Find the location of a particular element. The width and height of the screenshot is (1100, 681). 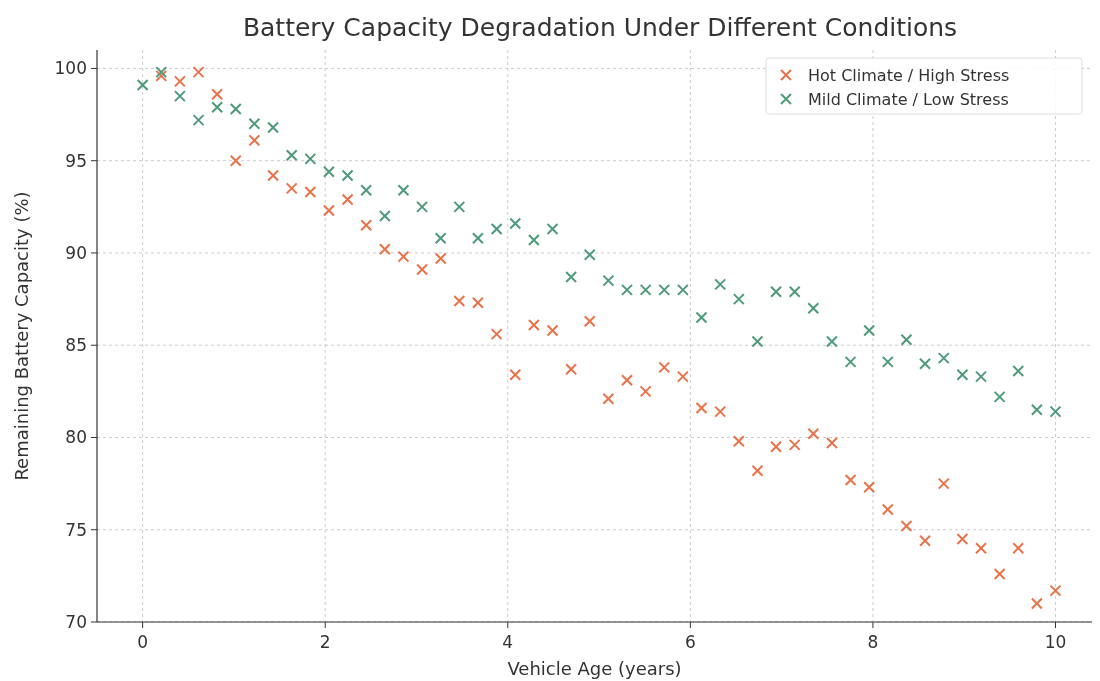

chart-title: Battery Capacity Degradation Under Different Conditions is located at coordinates (600, 27).